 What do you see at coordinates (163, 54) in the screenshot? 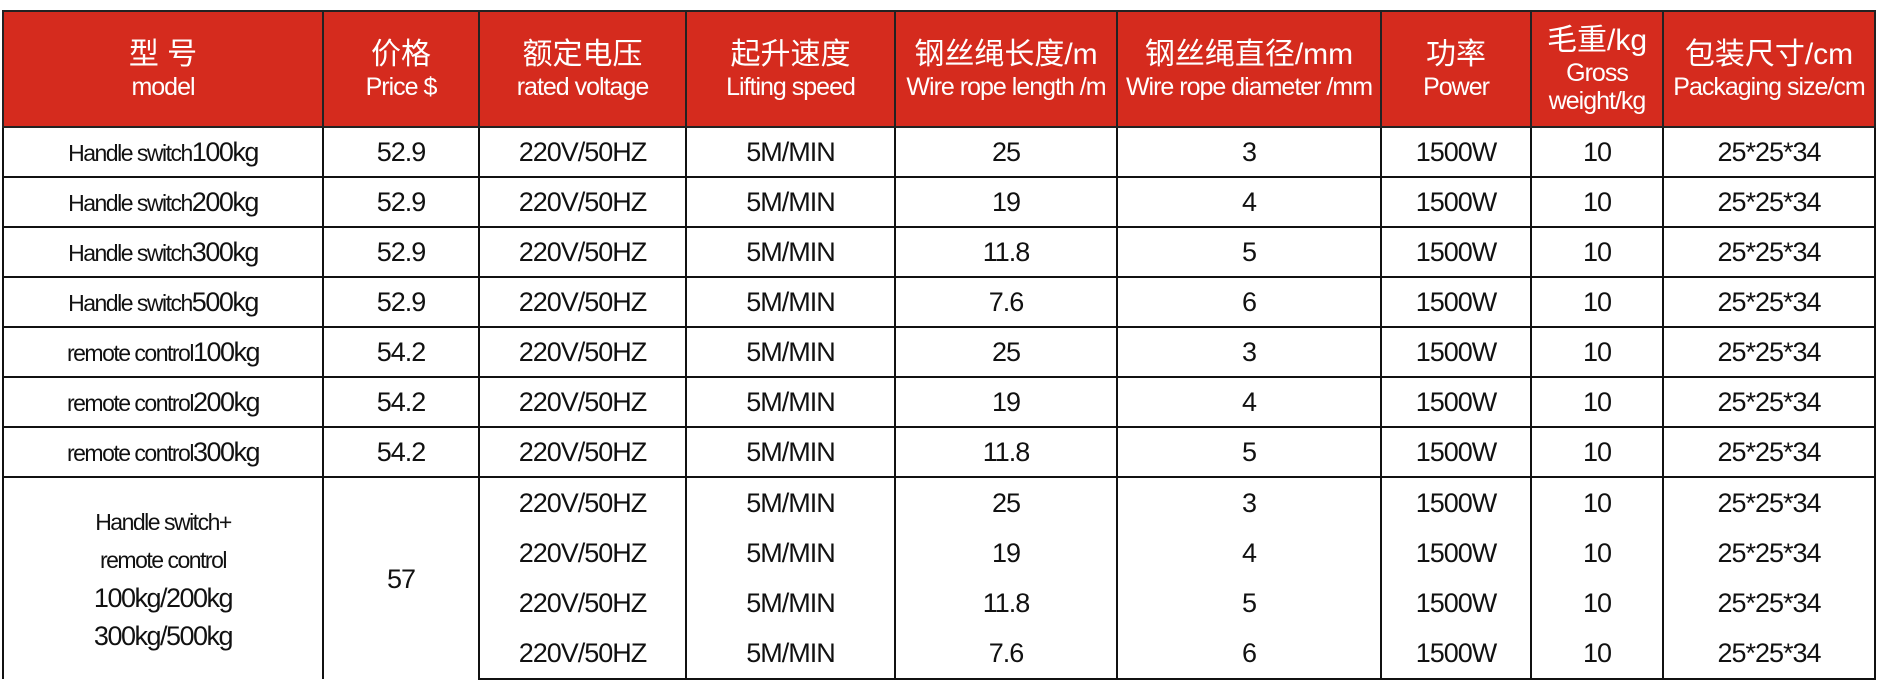
I see `header-cn: 型 号` at bounding box center [163, 54].